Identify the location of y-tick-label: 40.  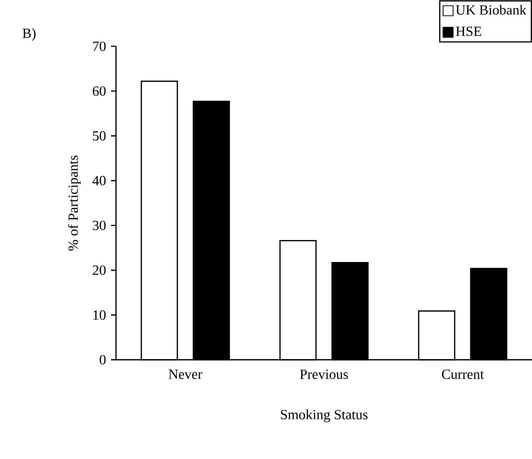
(99, 181).